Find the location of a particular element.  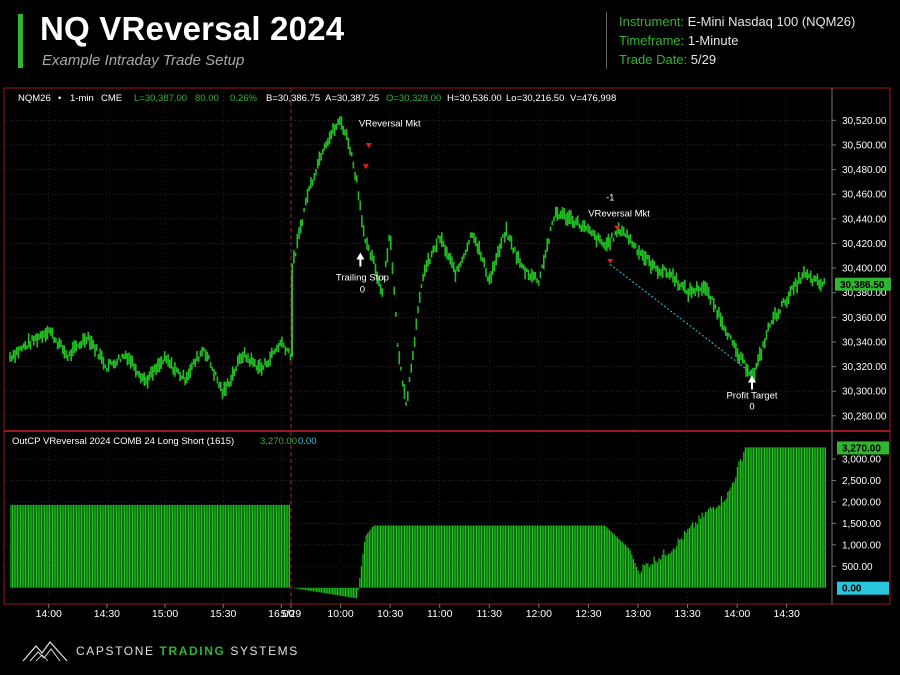

price-tick-label: 30,300.00 is located at coordinates (864, 392).